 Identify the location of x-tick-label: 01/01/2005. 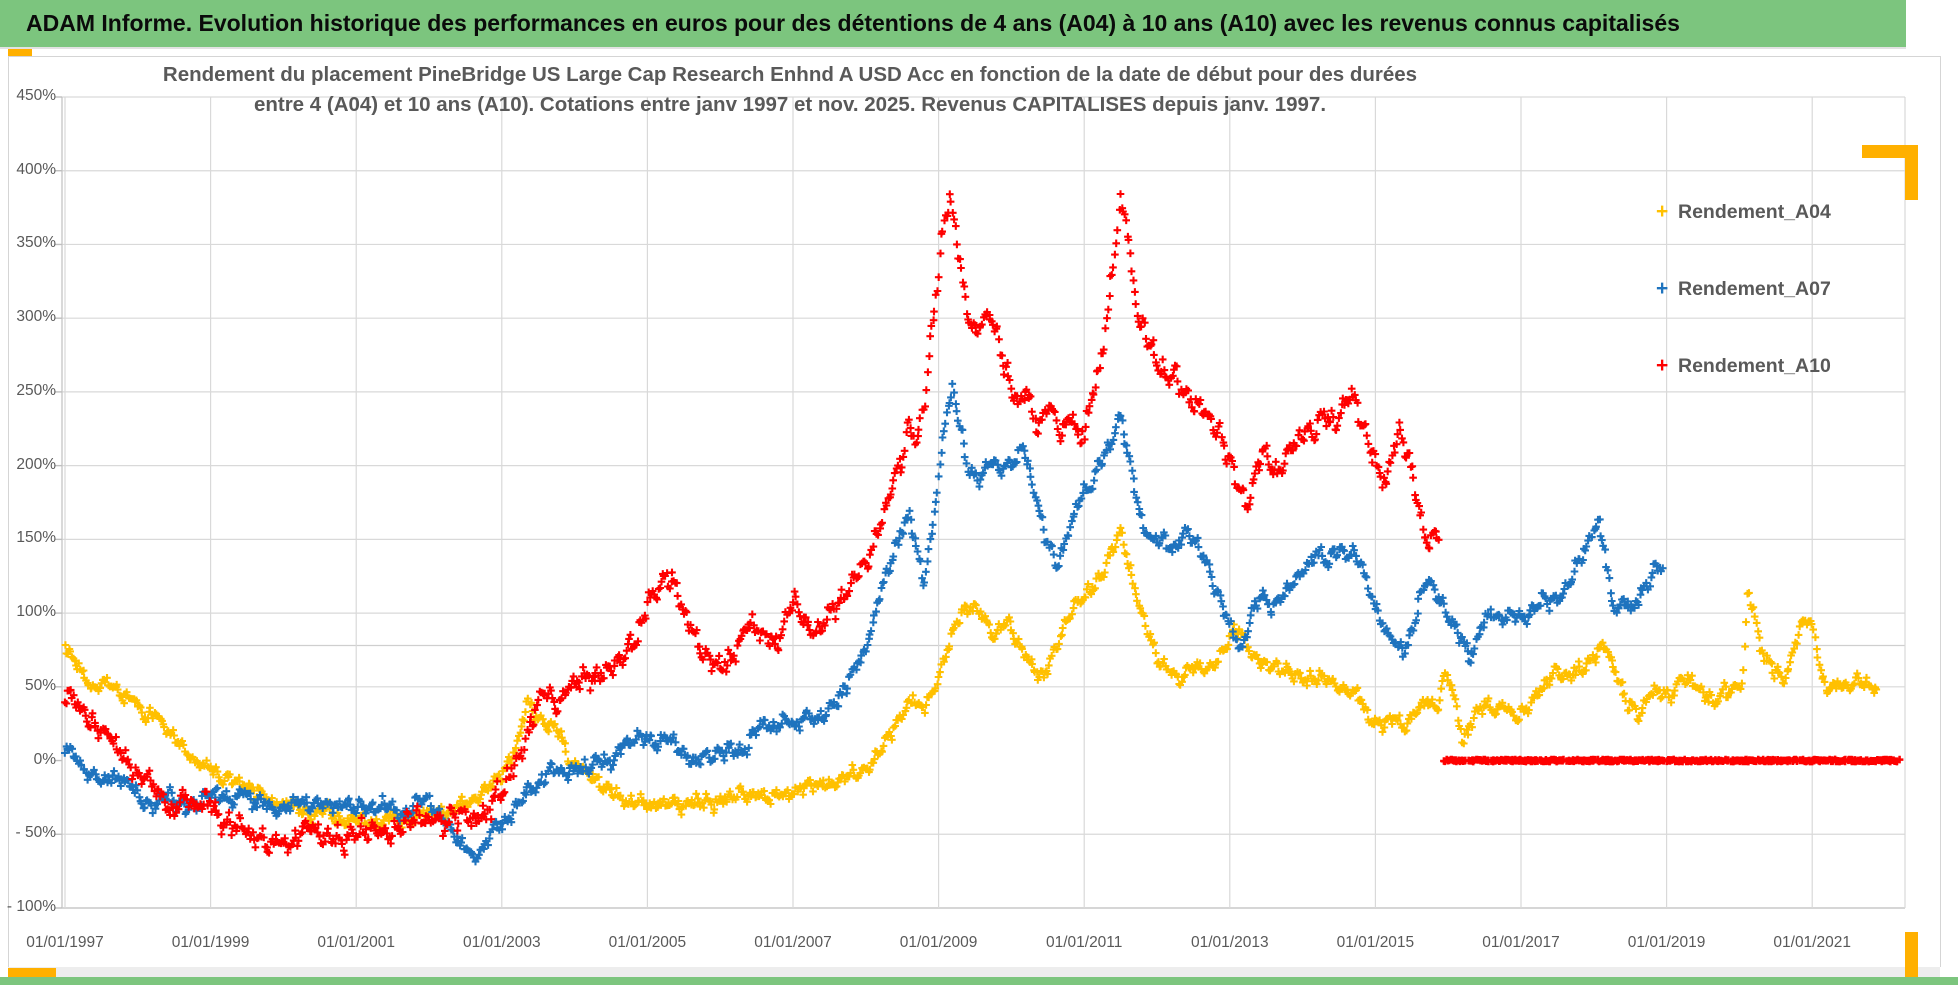
(647, 942).